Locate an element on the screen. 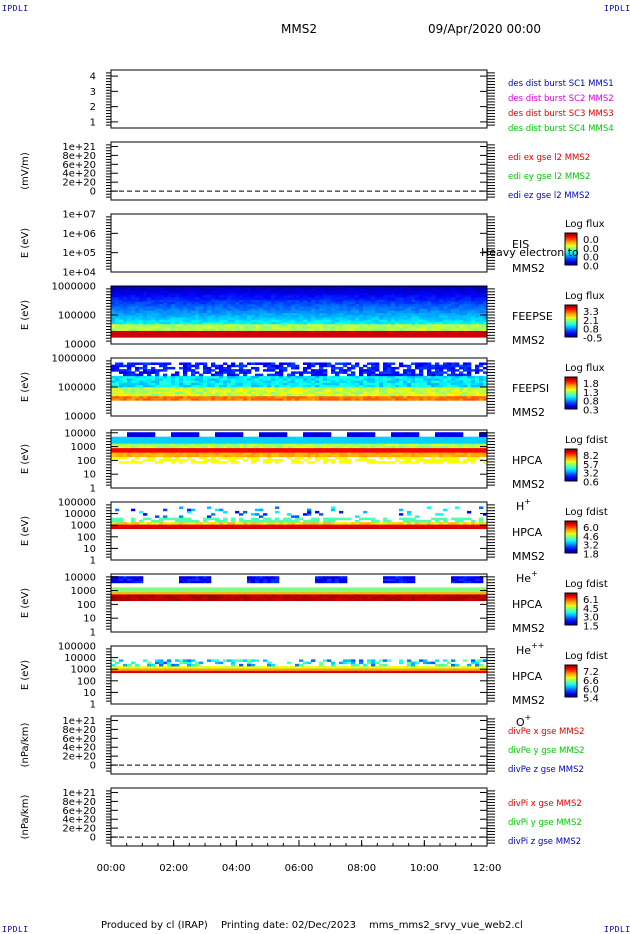  y-tick-label: 1000000 is located at coordinates (73, 359).